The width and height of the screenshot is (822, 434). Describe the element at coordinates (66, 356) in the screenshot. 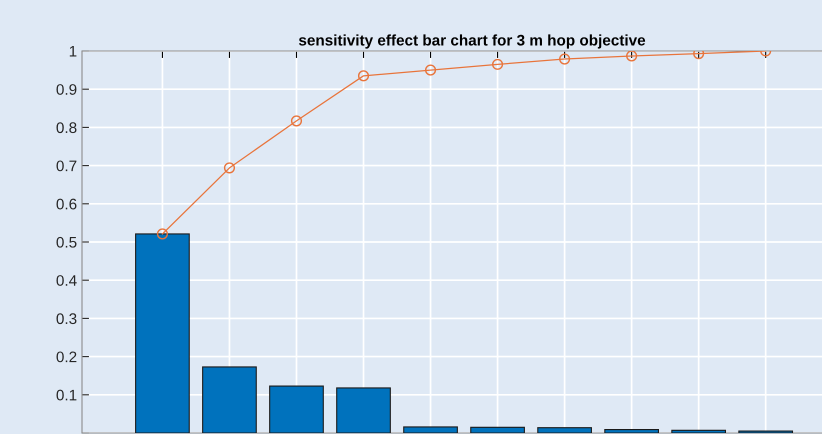

I see `y-tick-label: 0.2` at that location.